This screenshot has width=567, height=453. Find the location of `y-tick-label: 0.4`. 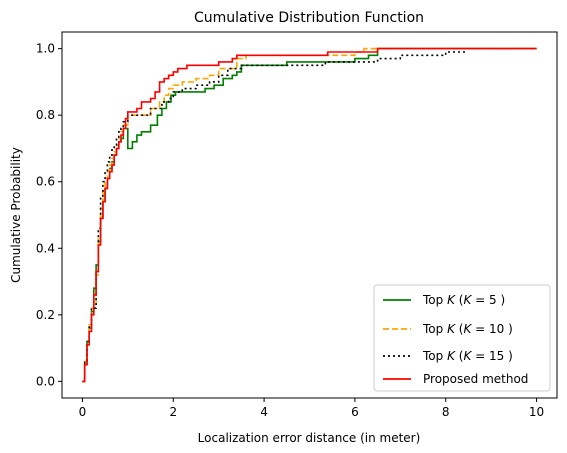

y-tick-label: 0.4 is located at coordinates (45, 248).